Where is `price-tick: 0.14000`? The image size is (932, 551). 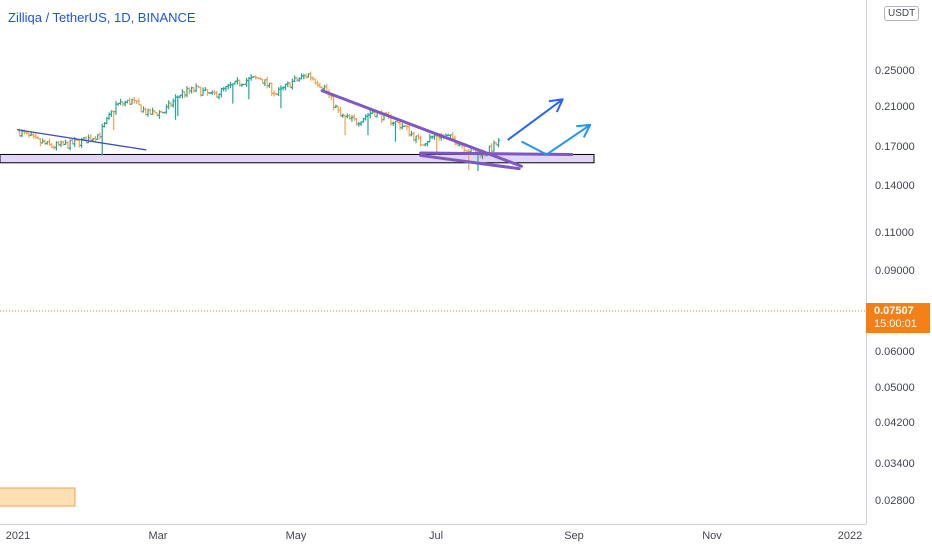 price-tick: 0.14000 is located at coordinates (895, 186).